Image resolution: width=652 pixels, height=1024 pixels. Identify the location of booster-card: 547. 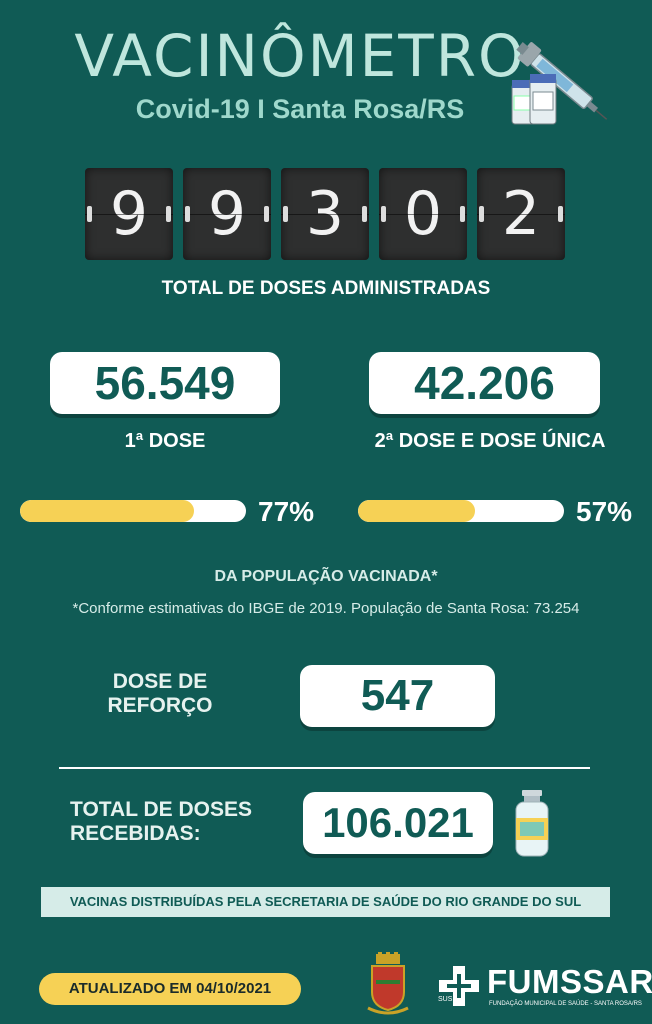
(397, 696).